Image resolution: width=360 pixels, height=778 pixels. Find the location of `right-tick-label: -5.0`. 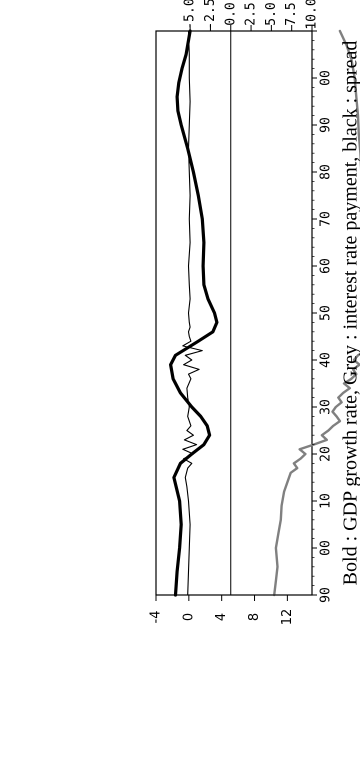

right-tick-label: -5.0 is located at coordinates (190, 15).